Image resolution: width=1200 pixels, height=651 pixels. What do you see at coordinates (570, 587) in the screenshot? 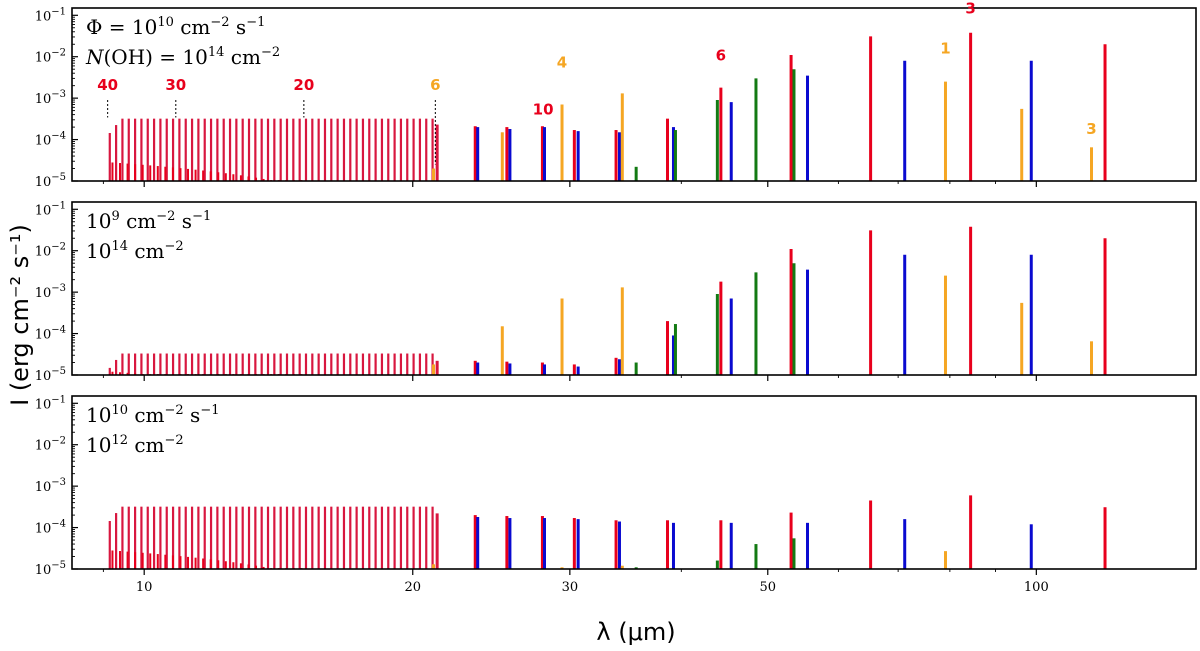
I see `x-tick-label: 30` at bounding box center [570, 587].